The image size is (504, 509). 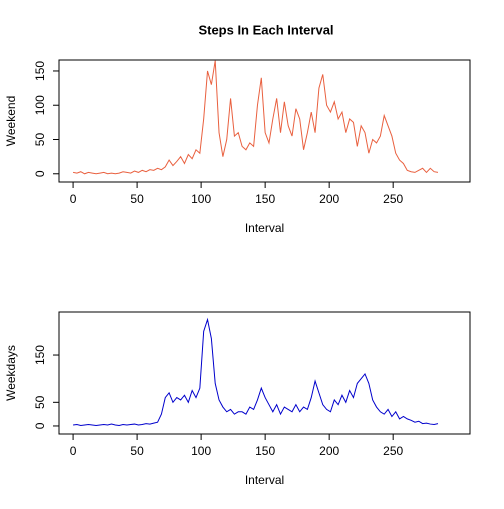 I want to click on y-axis-label: Weekend, so click(x=11, y=121).